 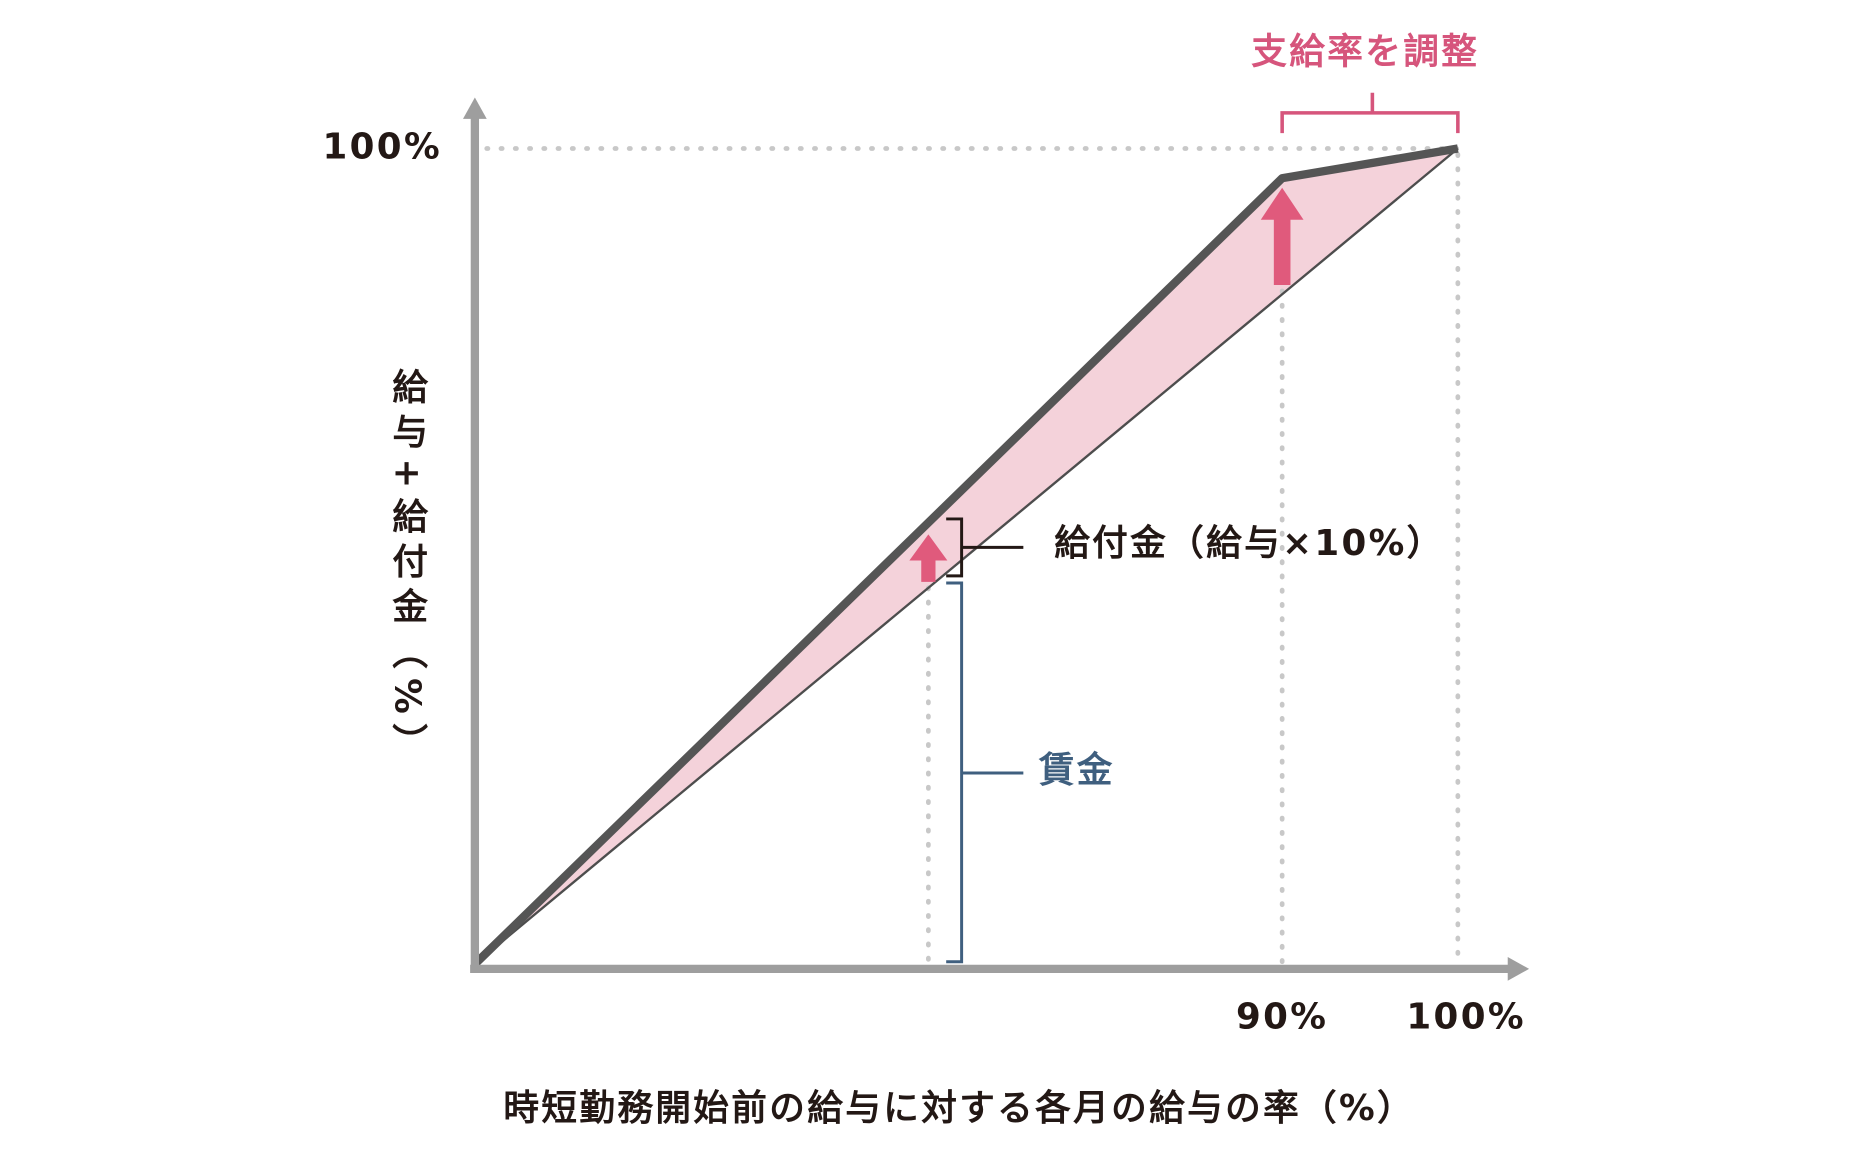 I want to click on x-tick-label: 100%, so click(x=1466, y=1017).